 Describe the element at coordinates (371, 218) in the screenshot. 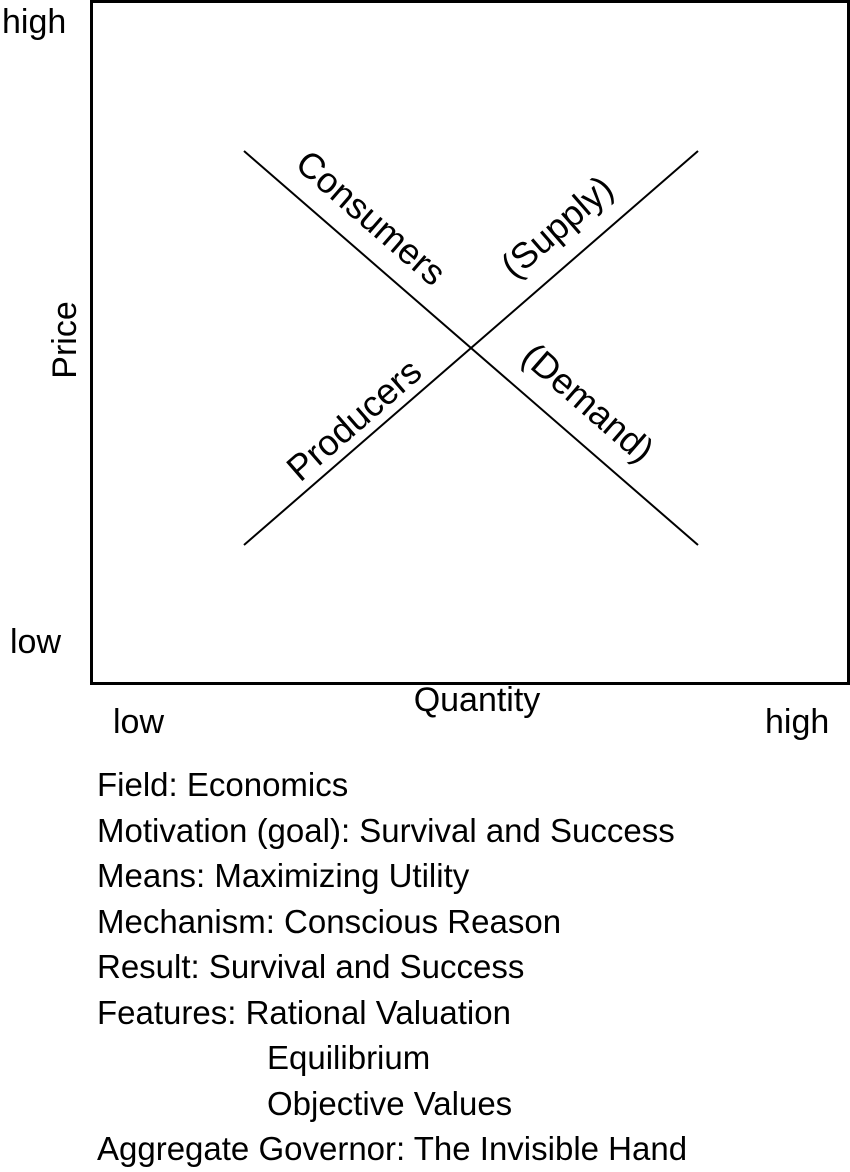

I see `demand-upper-label: Consumers` at that location.